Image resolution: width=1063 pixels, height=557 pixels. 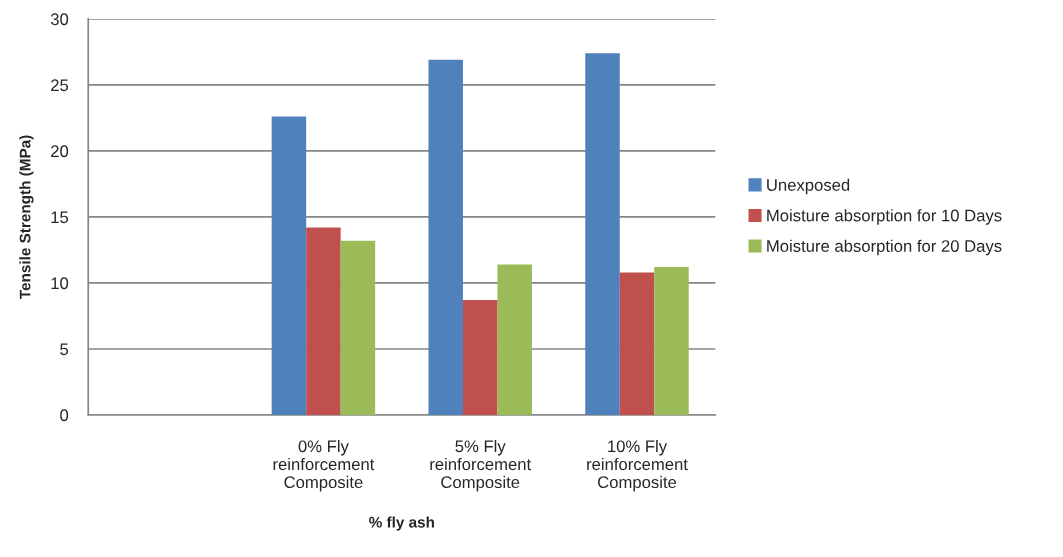 What do you see at coordinates (401, 523) in the screenshot?
I see `x-axis-title: % fly ash` at bounding box center [401, 523].